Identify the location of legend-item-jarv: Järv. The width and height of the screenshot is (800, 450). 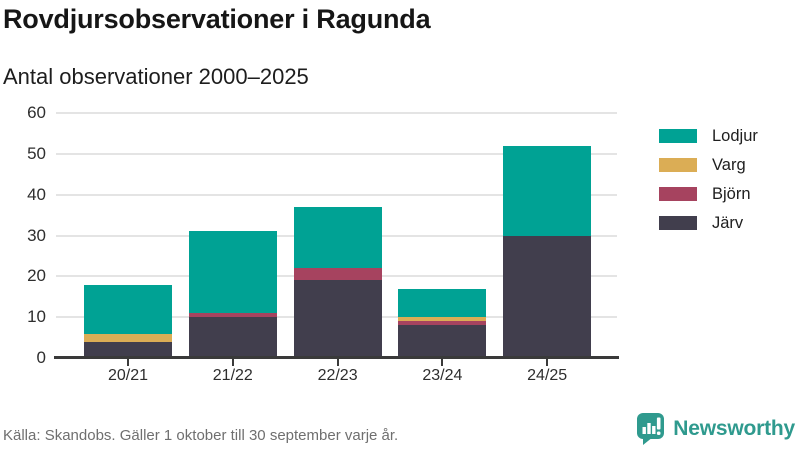
(708, 222).